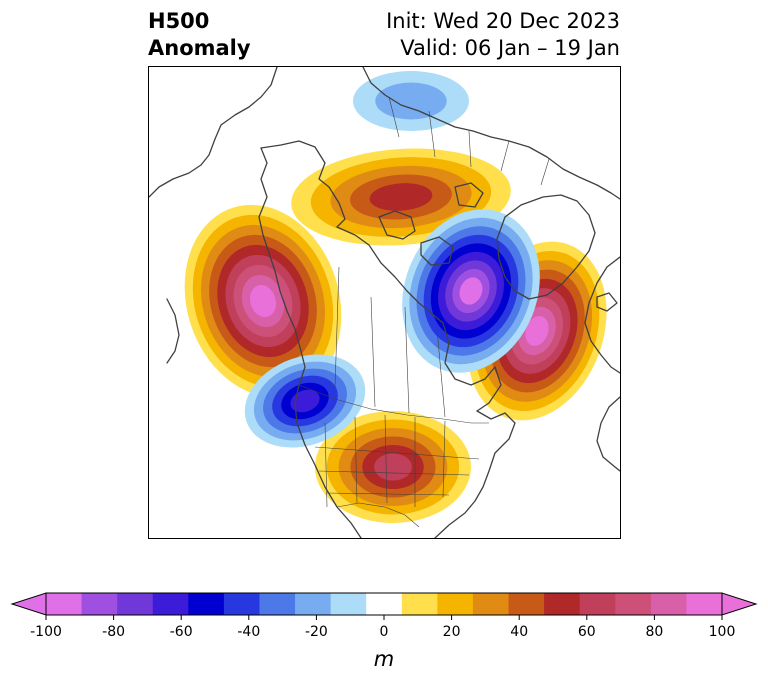  Describe the element at coordinates (199, 35) in the screenshot. I see `title-left: H500 Anomaly` at that location.